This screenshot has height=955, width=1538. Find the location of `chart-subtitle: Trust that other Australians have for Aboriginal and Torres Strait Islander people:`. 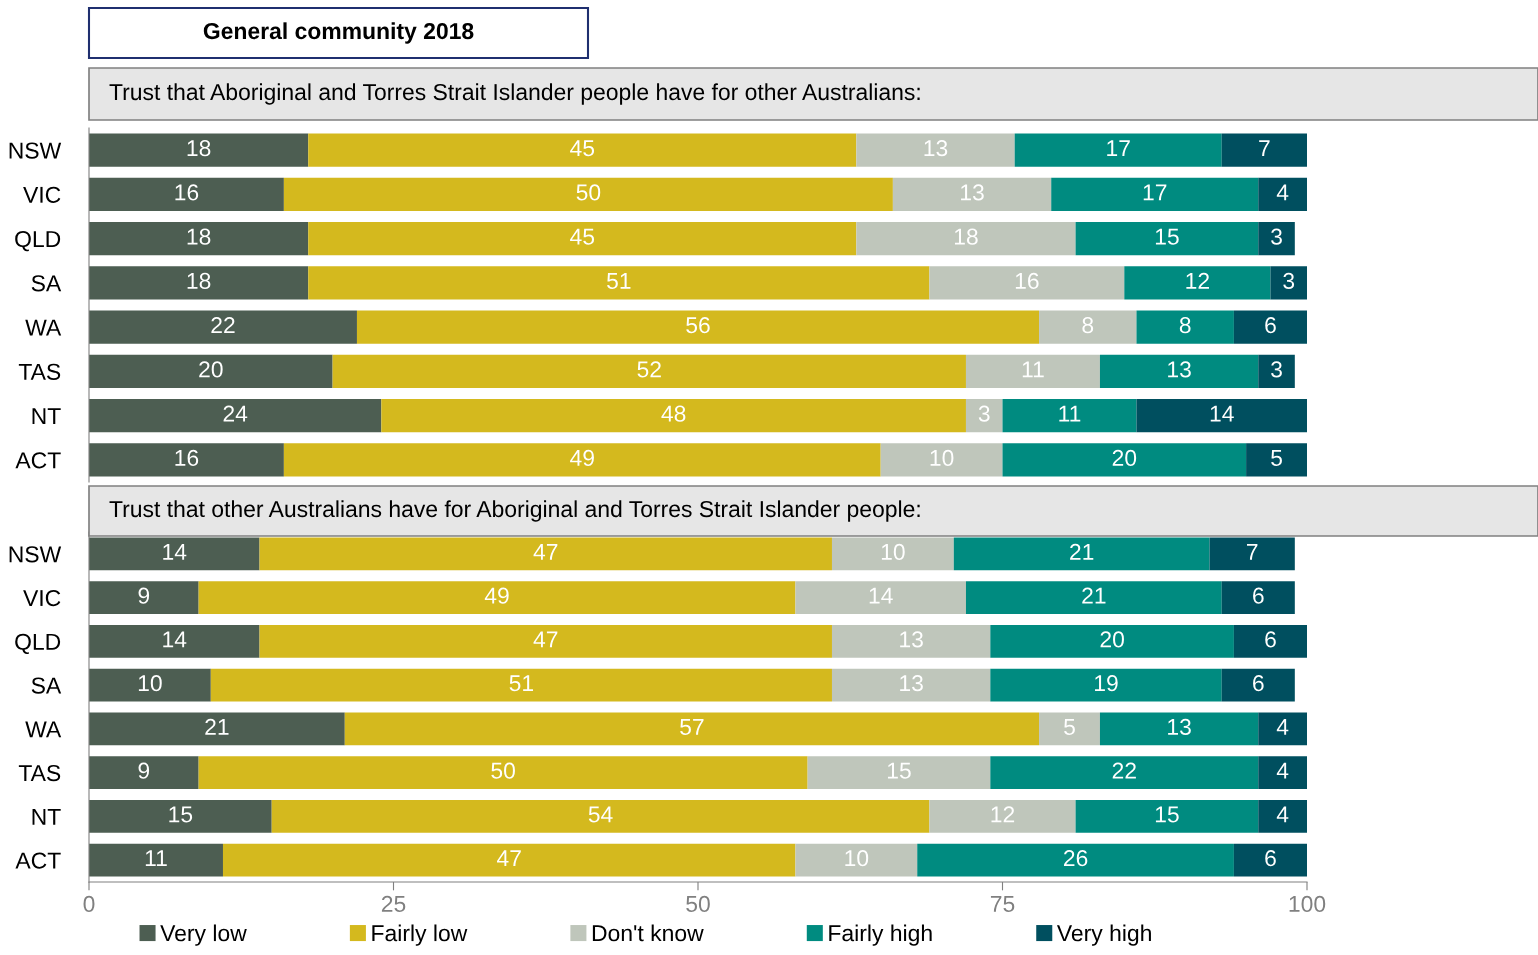

chart-subtitle: Trust that other Australians have for Aboriginal and Torres Strait Islander people: is located at coordinates (514, 511).